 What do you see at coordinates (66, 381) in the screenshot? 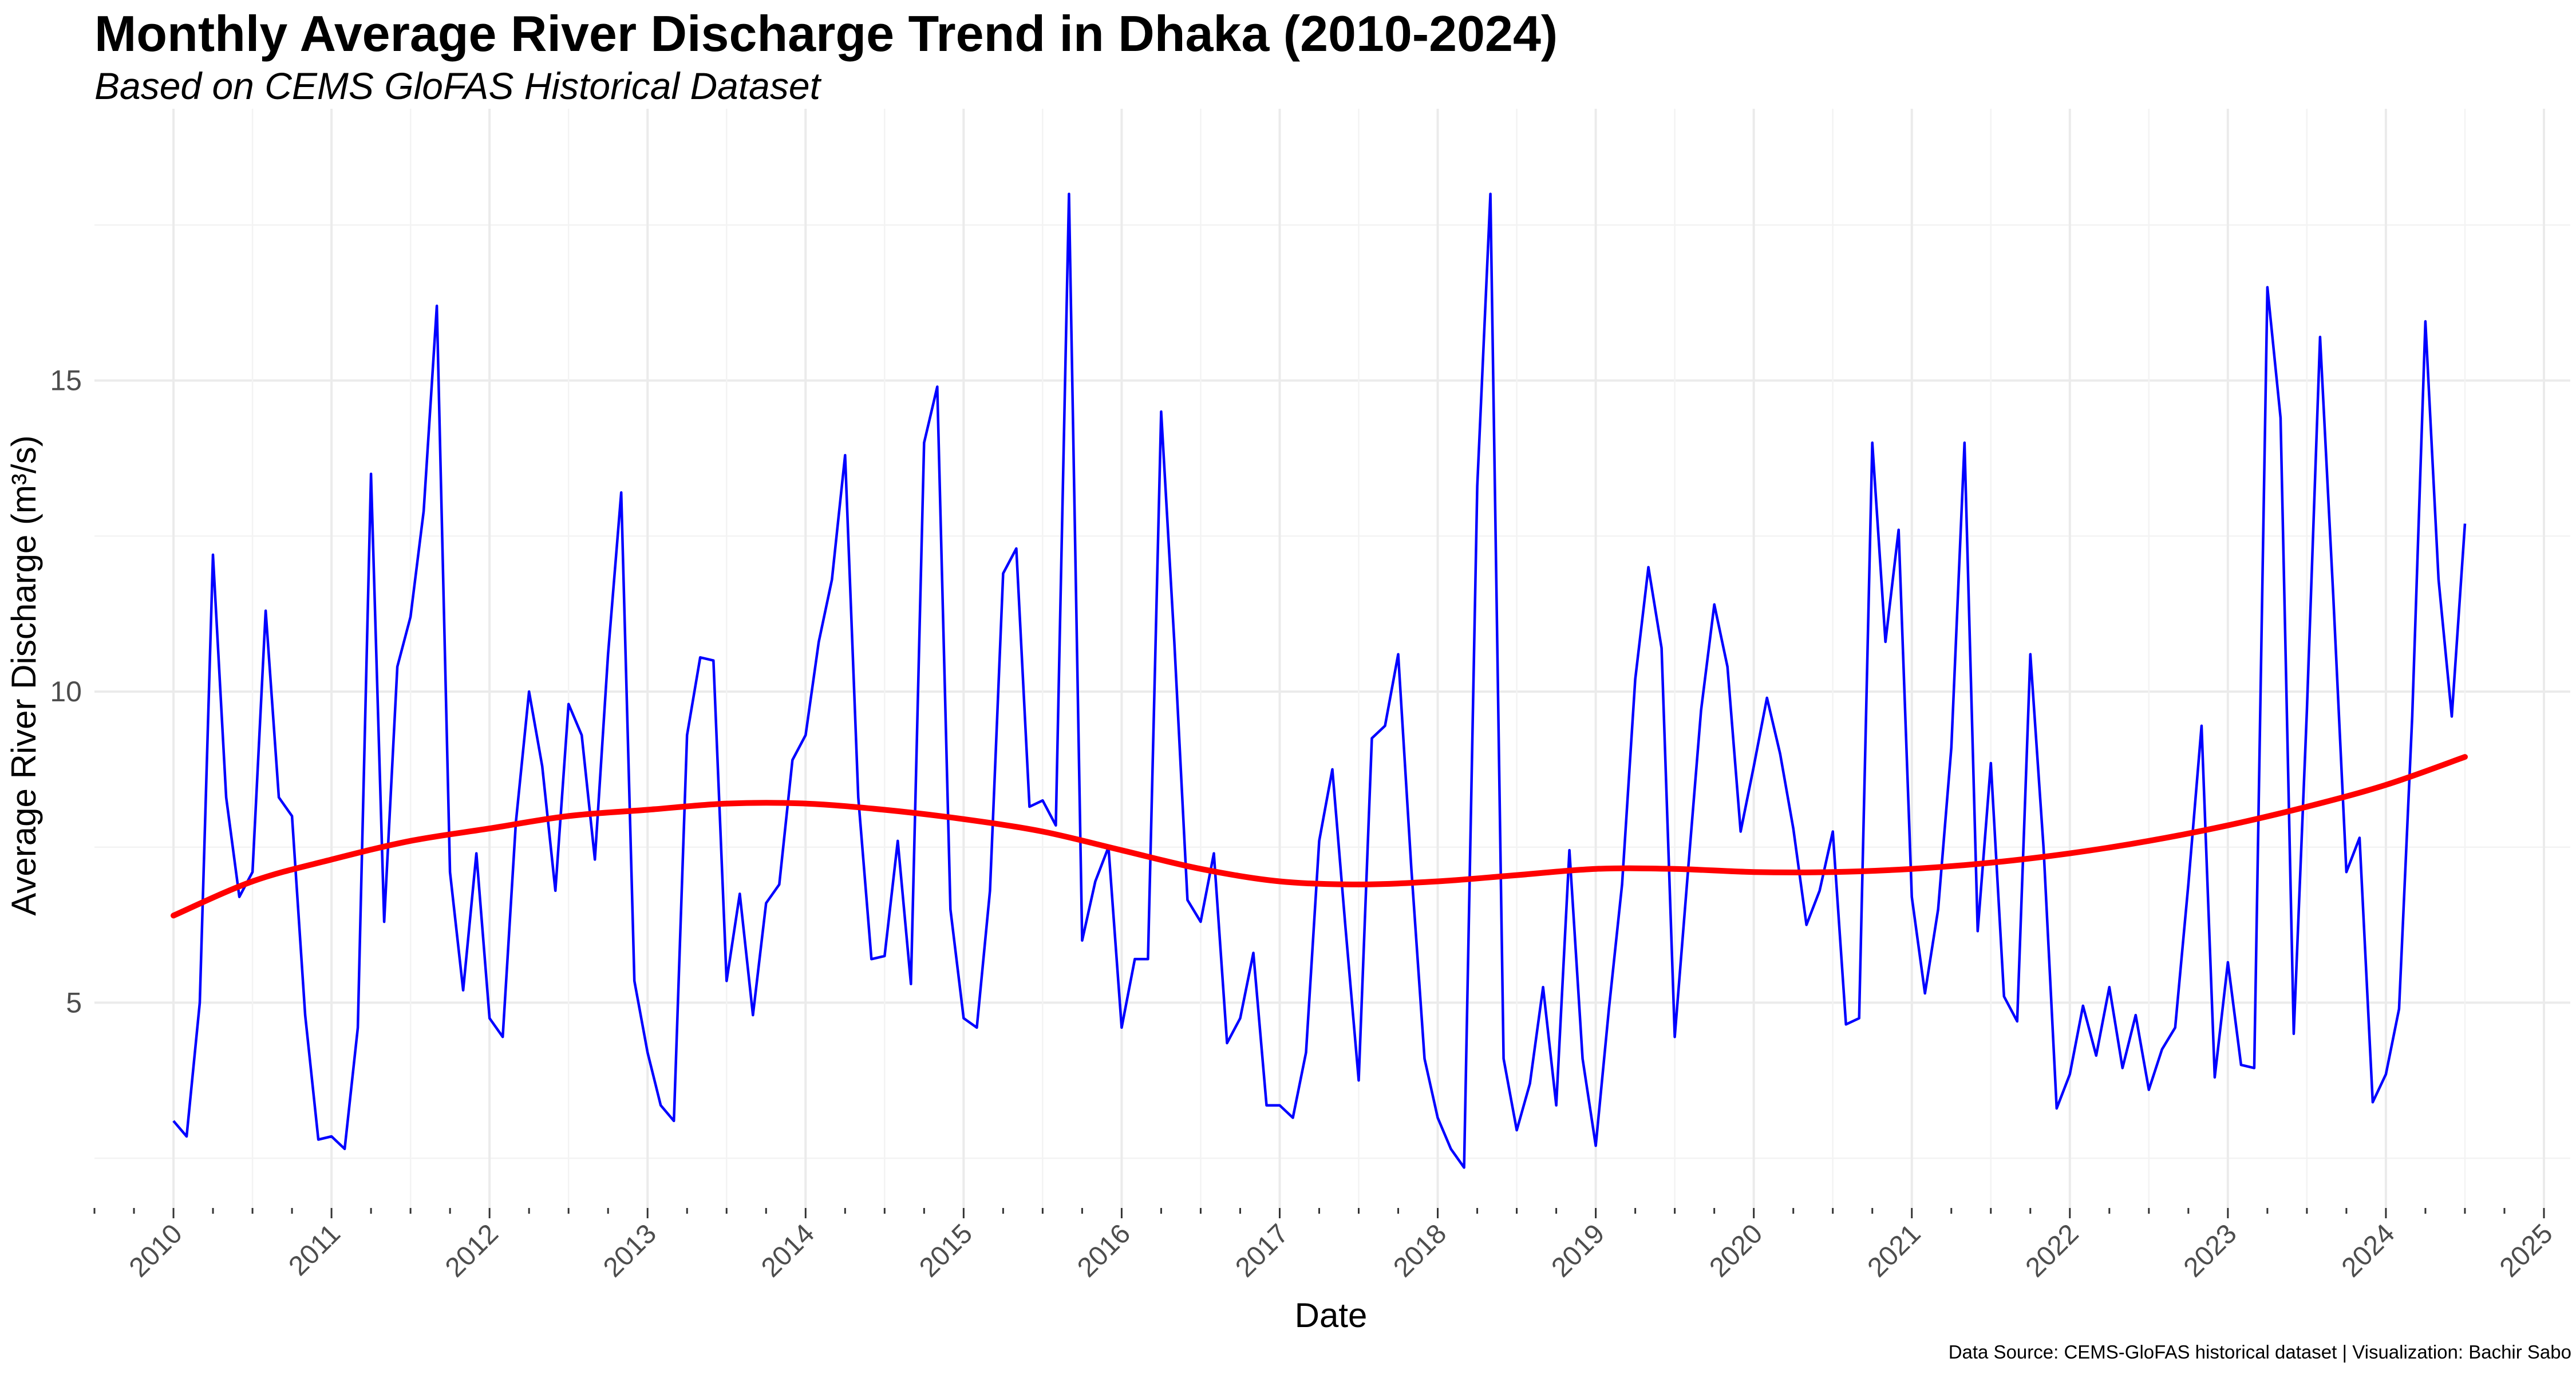
I see `y-tick-label: 15` at bounding box center [66, 381].